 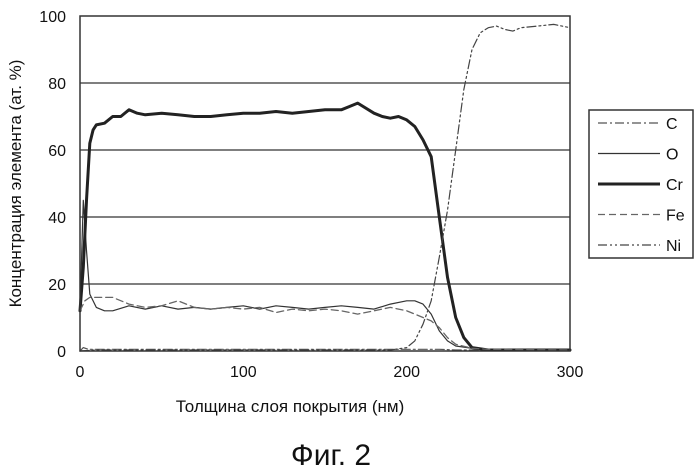 I want to click on legend-label-cr: Cr, so click(x=675, y=185).